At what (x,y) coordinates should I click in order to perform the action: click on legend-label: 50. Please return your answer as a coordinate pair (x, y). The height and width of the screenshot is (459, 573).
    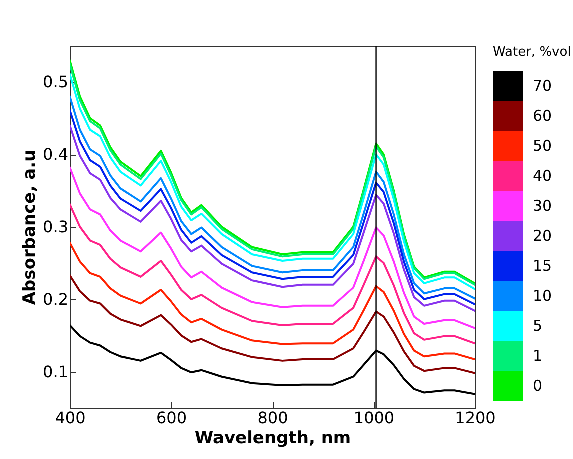
    Looking at the image, I should click on (542, 146).